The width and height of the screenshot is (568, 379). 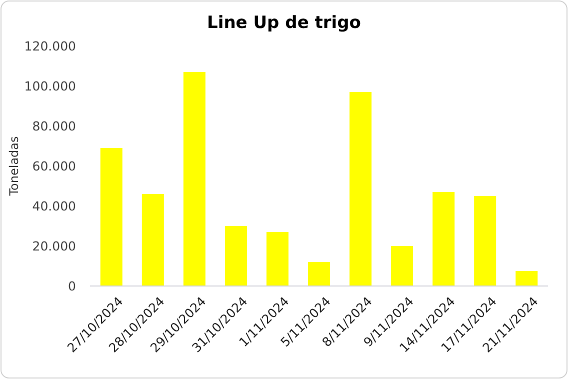 What do you see at coordinates (54, 246) in the screenshot?
I see `y-tick-label: 20.000` at bounding box center [54, 246].